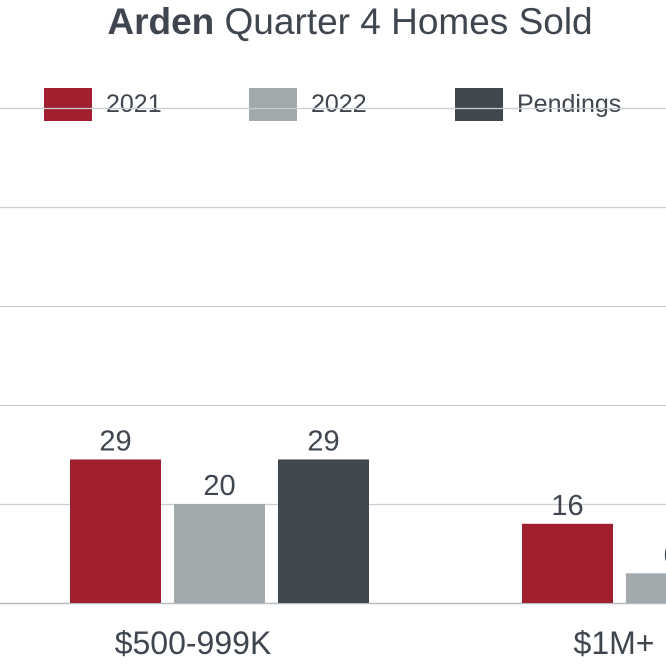 Image resolution: width=666 pixels, height=666 pixels. What do you see at coordinates (569, 104) in the screenshot?
I see `legend-label-pendings: Pendings` at bounding box center [569, 104].